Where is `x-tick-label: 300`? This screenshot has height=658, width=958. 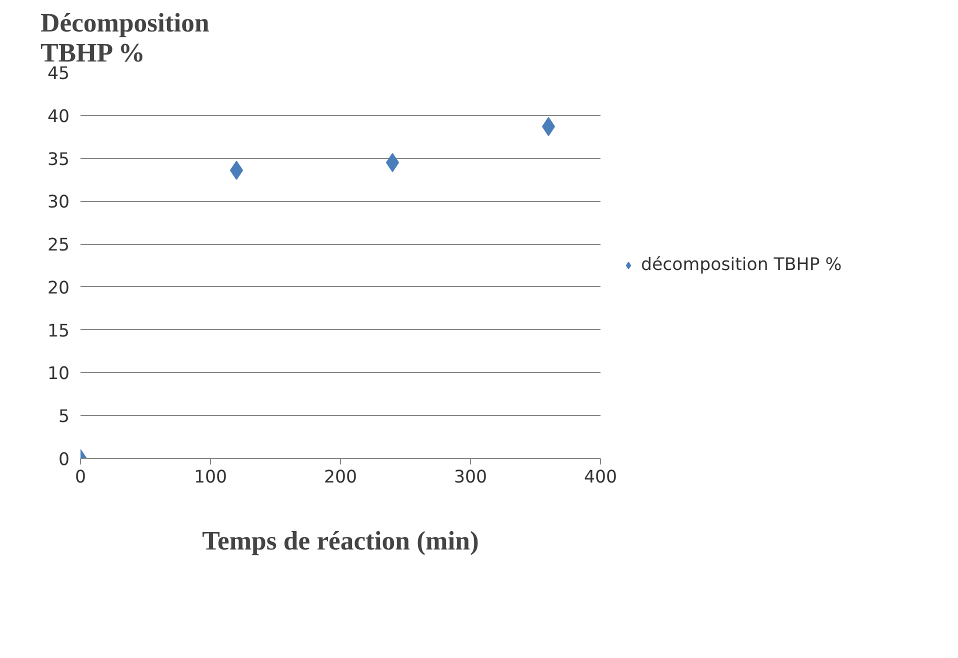
x-tick-label: 300 is located at coordinates (471, 478).